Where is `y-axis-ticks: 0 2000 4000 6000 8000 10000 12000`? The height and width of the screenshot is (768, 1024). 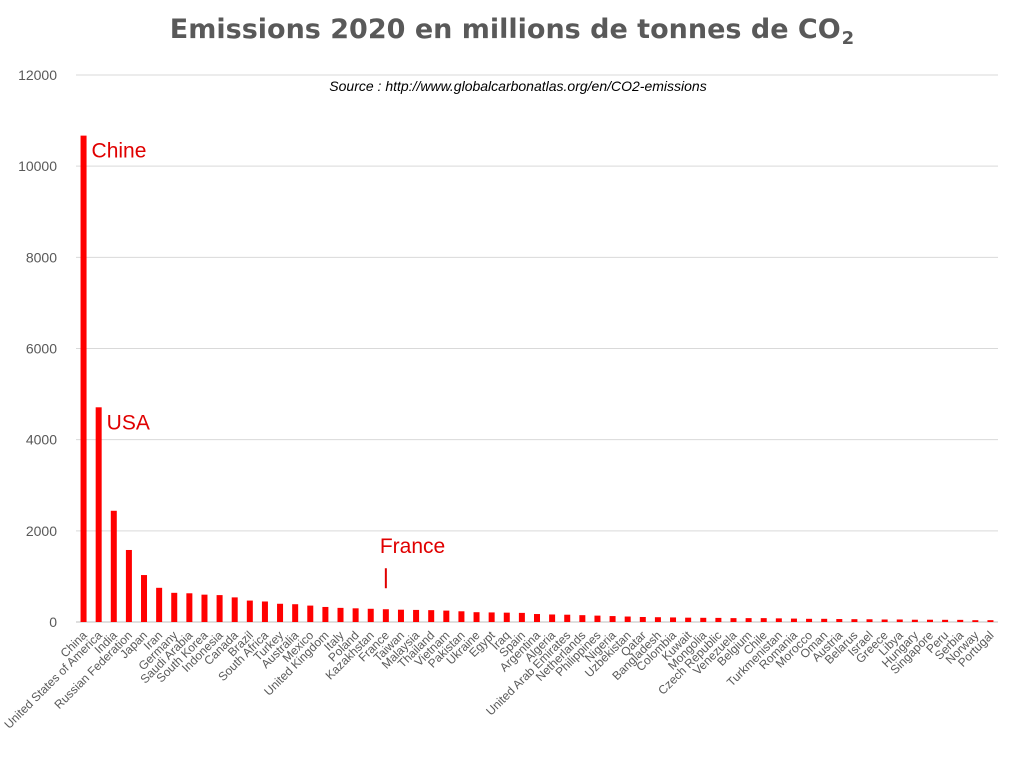 y-axis-ticks: 0 2000 4000 6000 8000 10000 12000 is located at coordinates (37, 348).